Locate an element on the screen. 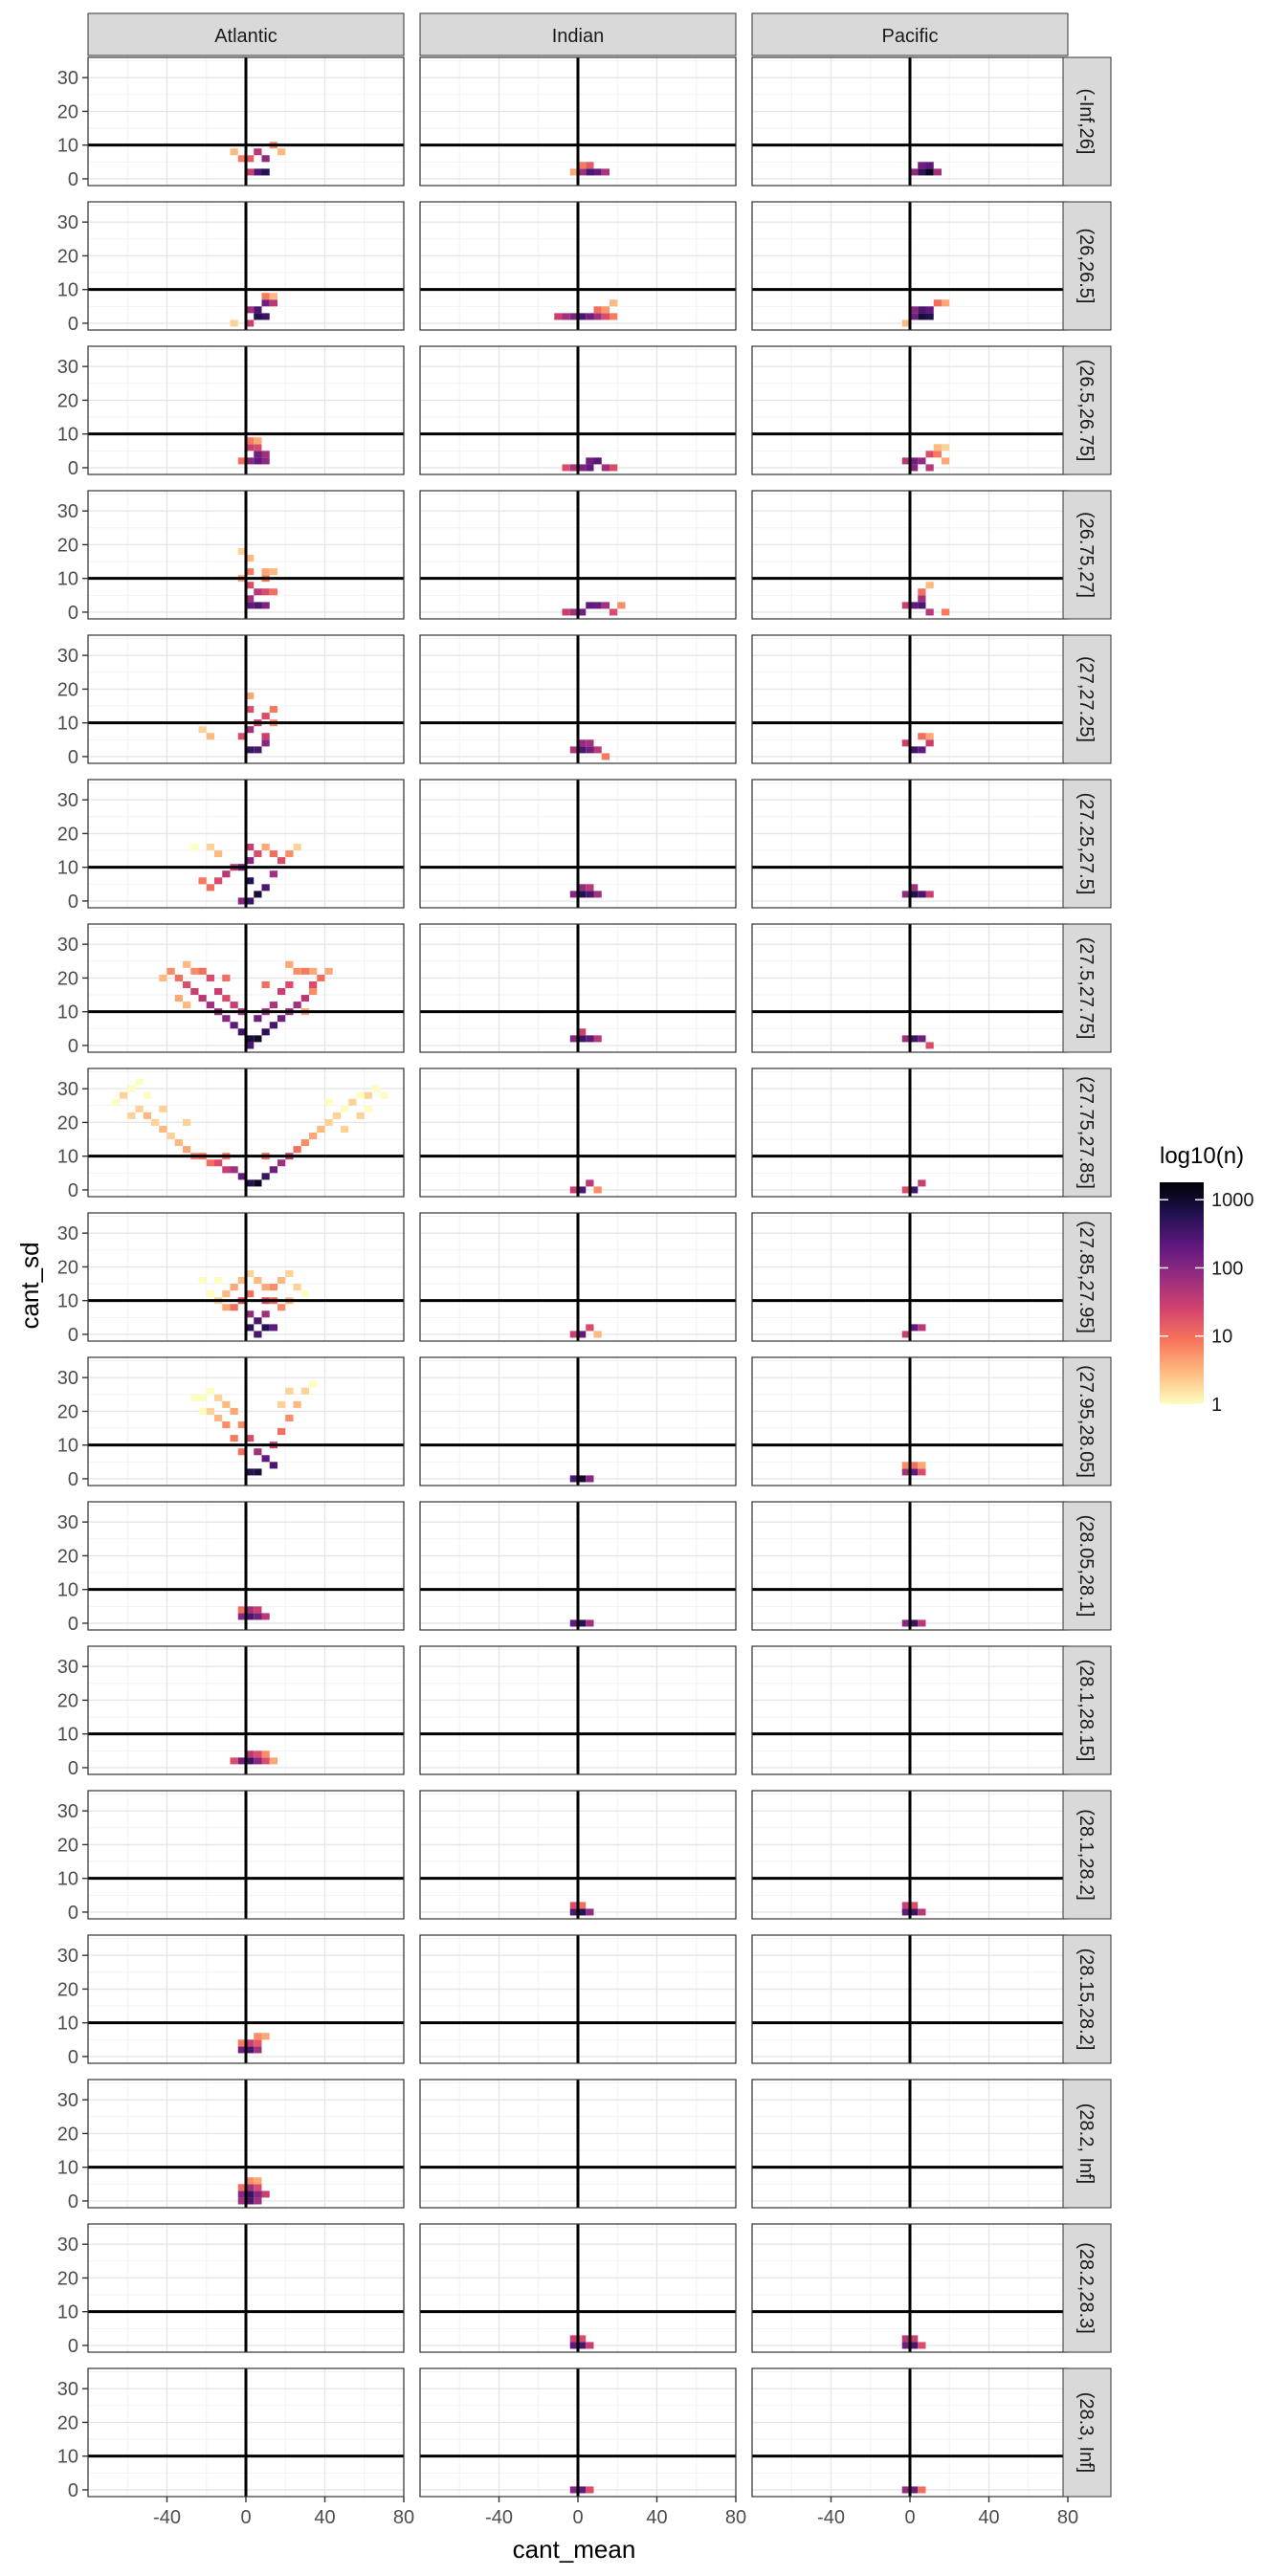 This screenshot has width=1286, height=2576. legend-layer: 1 10 100 1000 is located at coordinates (1207, 1299).